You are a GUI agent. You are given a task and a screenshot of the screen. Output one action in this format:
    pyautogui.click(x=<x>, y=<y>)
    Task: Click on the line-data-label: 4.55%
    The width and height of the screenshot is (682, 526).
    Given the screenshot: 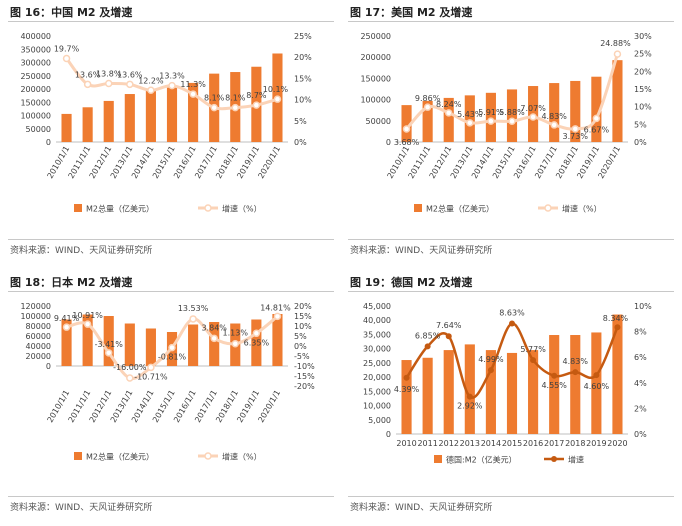 What is the action you would take?
    pyautogui.click(x=554, y=385)
    